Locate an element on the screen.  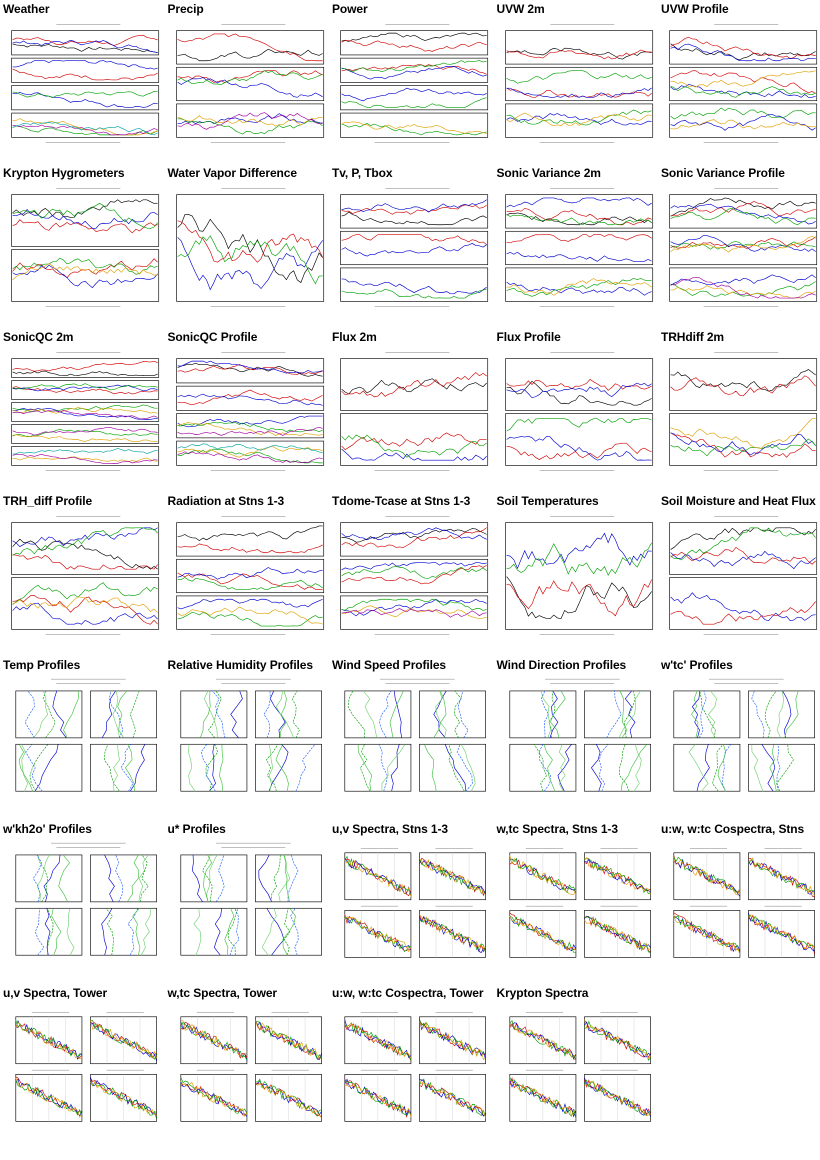
plot-title: Tdome-Tcase at Stns 1-3 is located at coordinates (401, 501).